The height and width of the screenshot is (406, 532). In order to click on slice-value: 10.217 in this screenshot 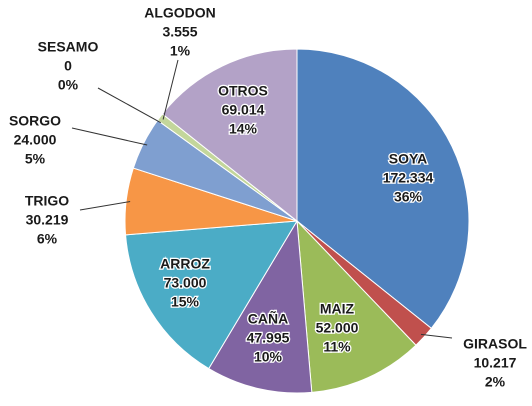, I will do `click(495, 363)`.